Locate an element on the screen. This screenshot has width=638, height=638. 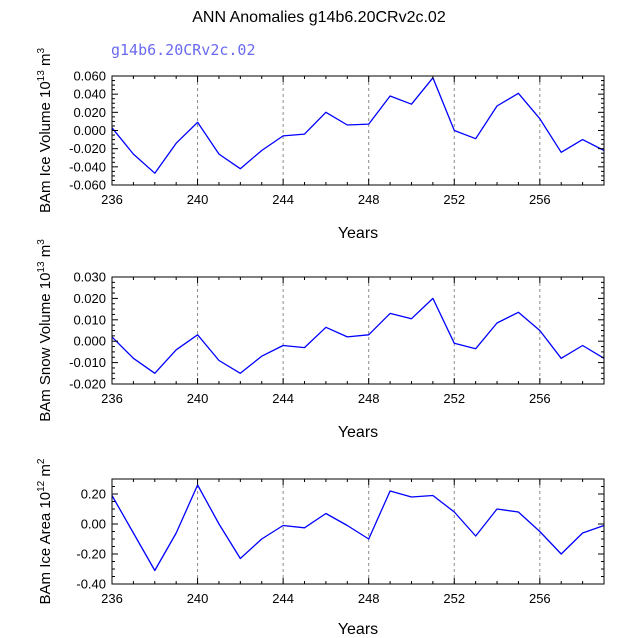
y-axis-title: BAm Ice Volume 1013 m3 is located at coordinates (45, 131).